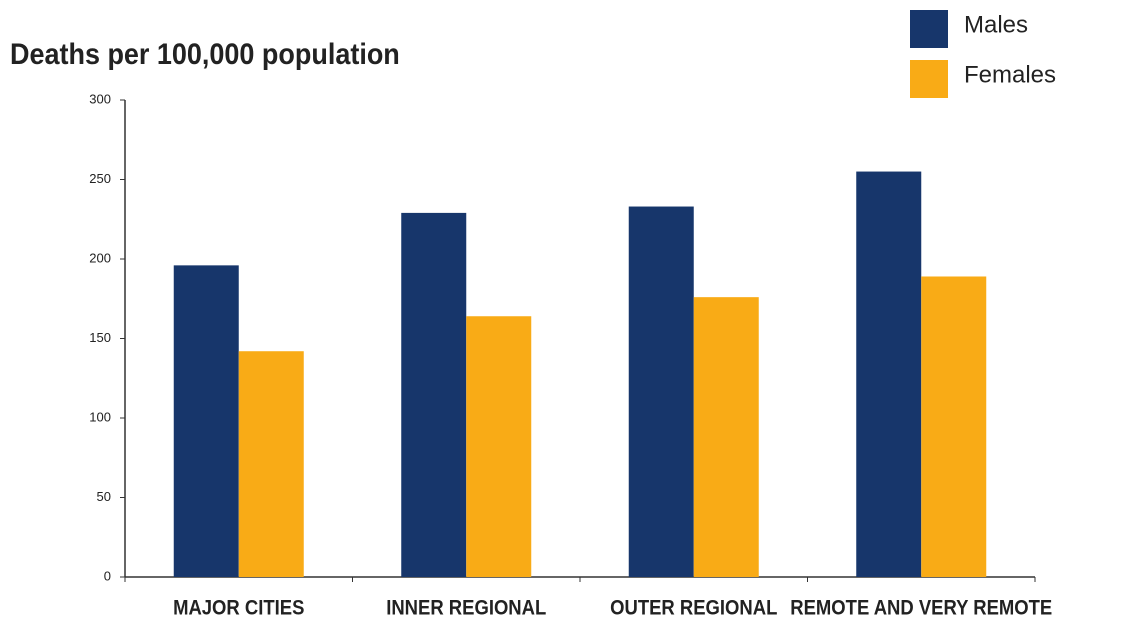 This screenshot has width=1136, height=624. Describe the element at coordinates (100, 257) in the screenshot. I see `y-tick-label: 200` at that location.